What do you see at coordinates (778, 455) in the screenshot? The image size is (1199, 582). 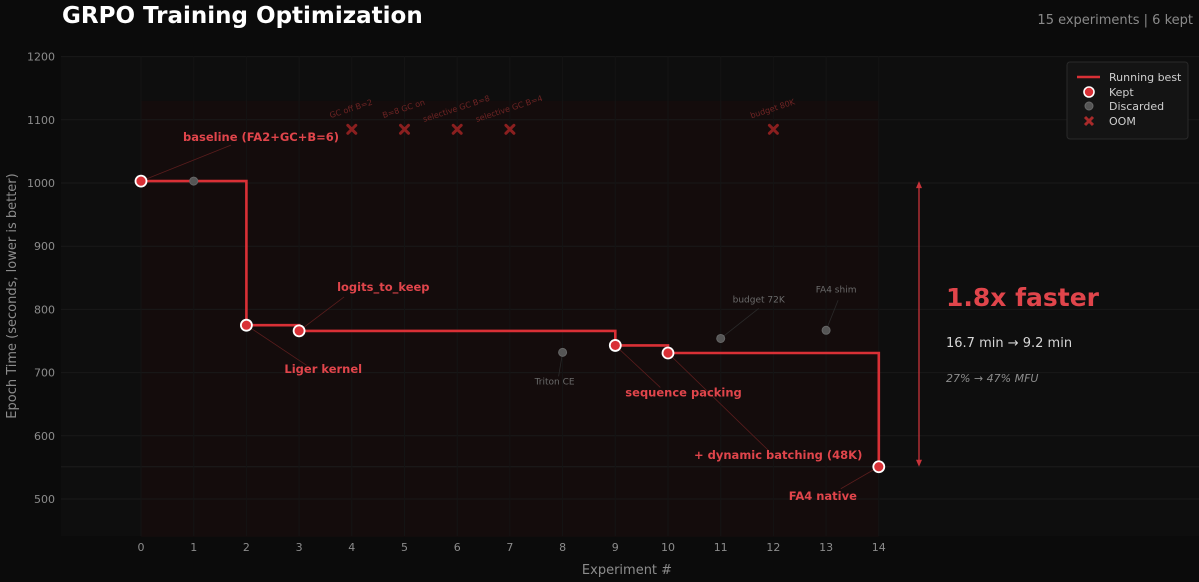 I see `kept-annotation: + dynamic batching (48K)` at bounding box center [778, 455].